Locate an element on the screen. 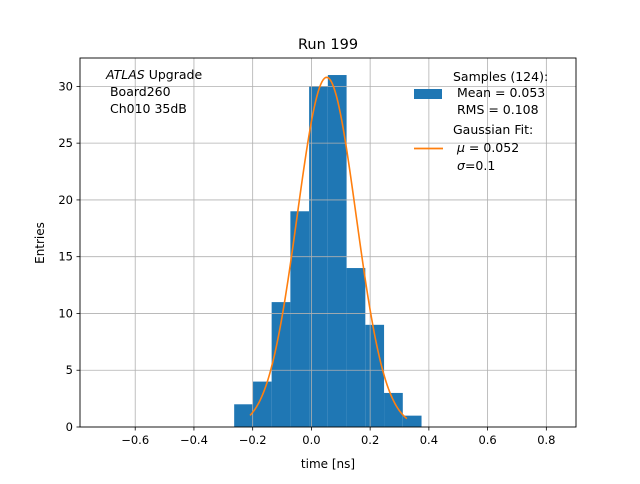 The width and height of the screenshot is (640, 484). x-tick-label: 0.4 is located at coordinates (429, 440).